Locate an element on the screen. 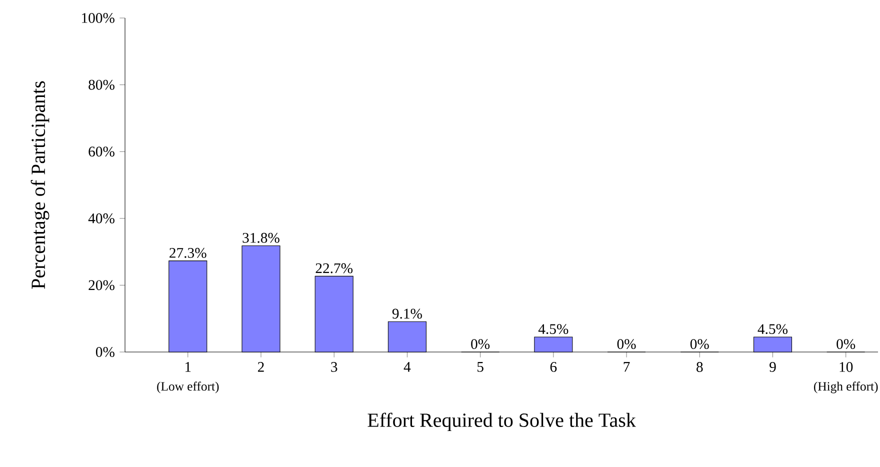  y-tick-label: 60% is located at coordinates (101, 151).